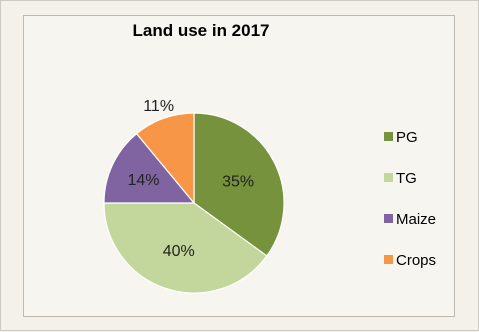 The width and height of the screenshot is (479, 332). I want to click on data-label-pg: 35%, so click(238, 182).